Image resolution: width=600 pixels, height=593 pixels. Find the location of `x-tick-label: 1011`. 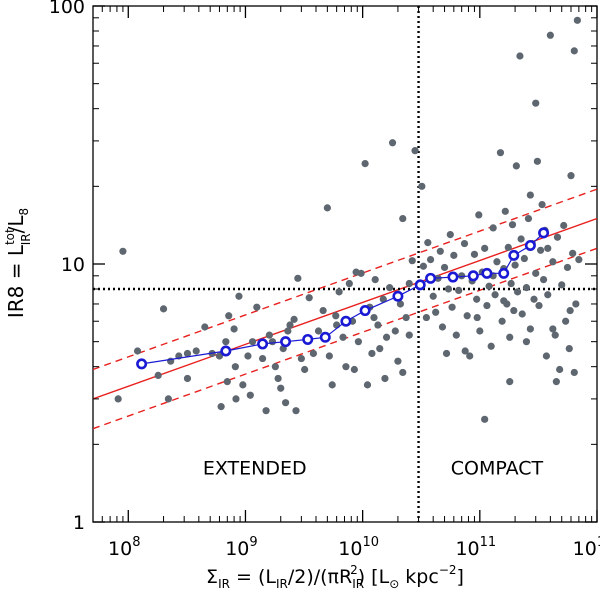

x-tick-label: 1011 is located at coordinates (475, 547).